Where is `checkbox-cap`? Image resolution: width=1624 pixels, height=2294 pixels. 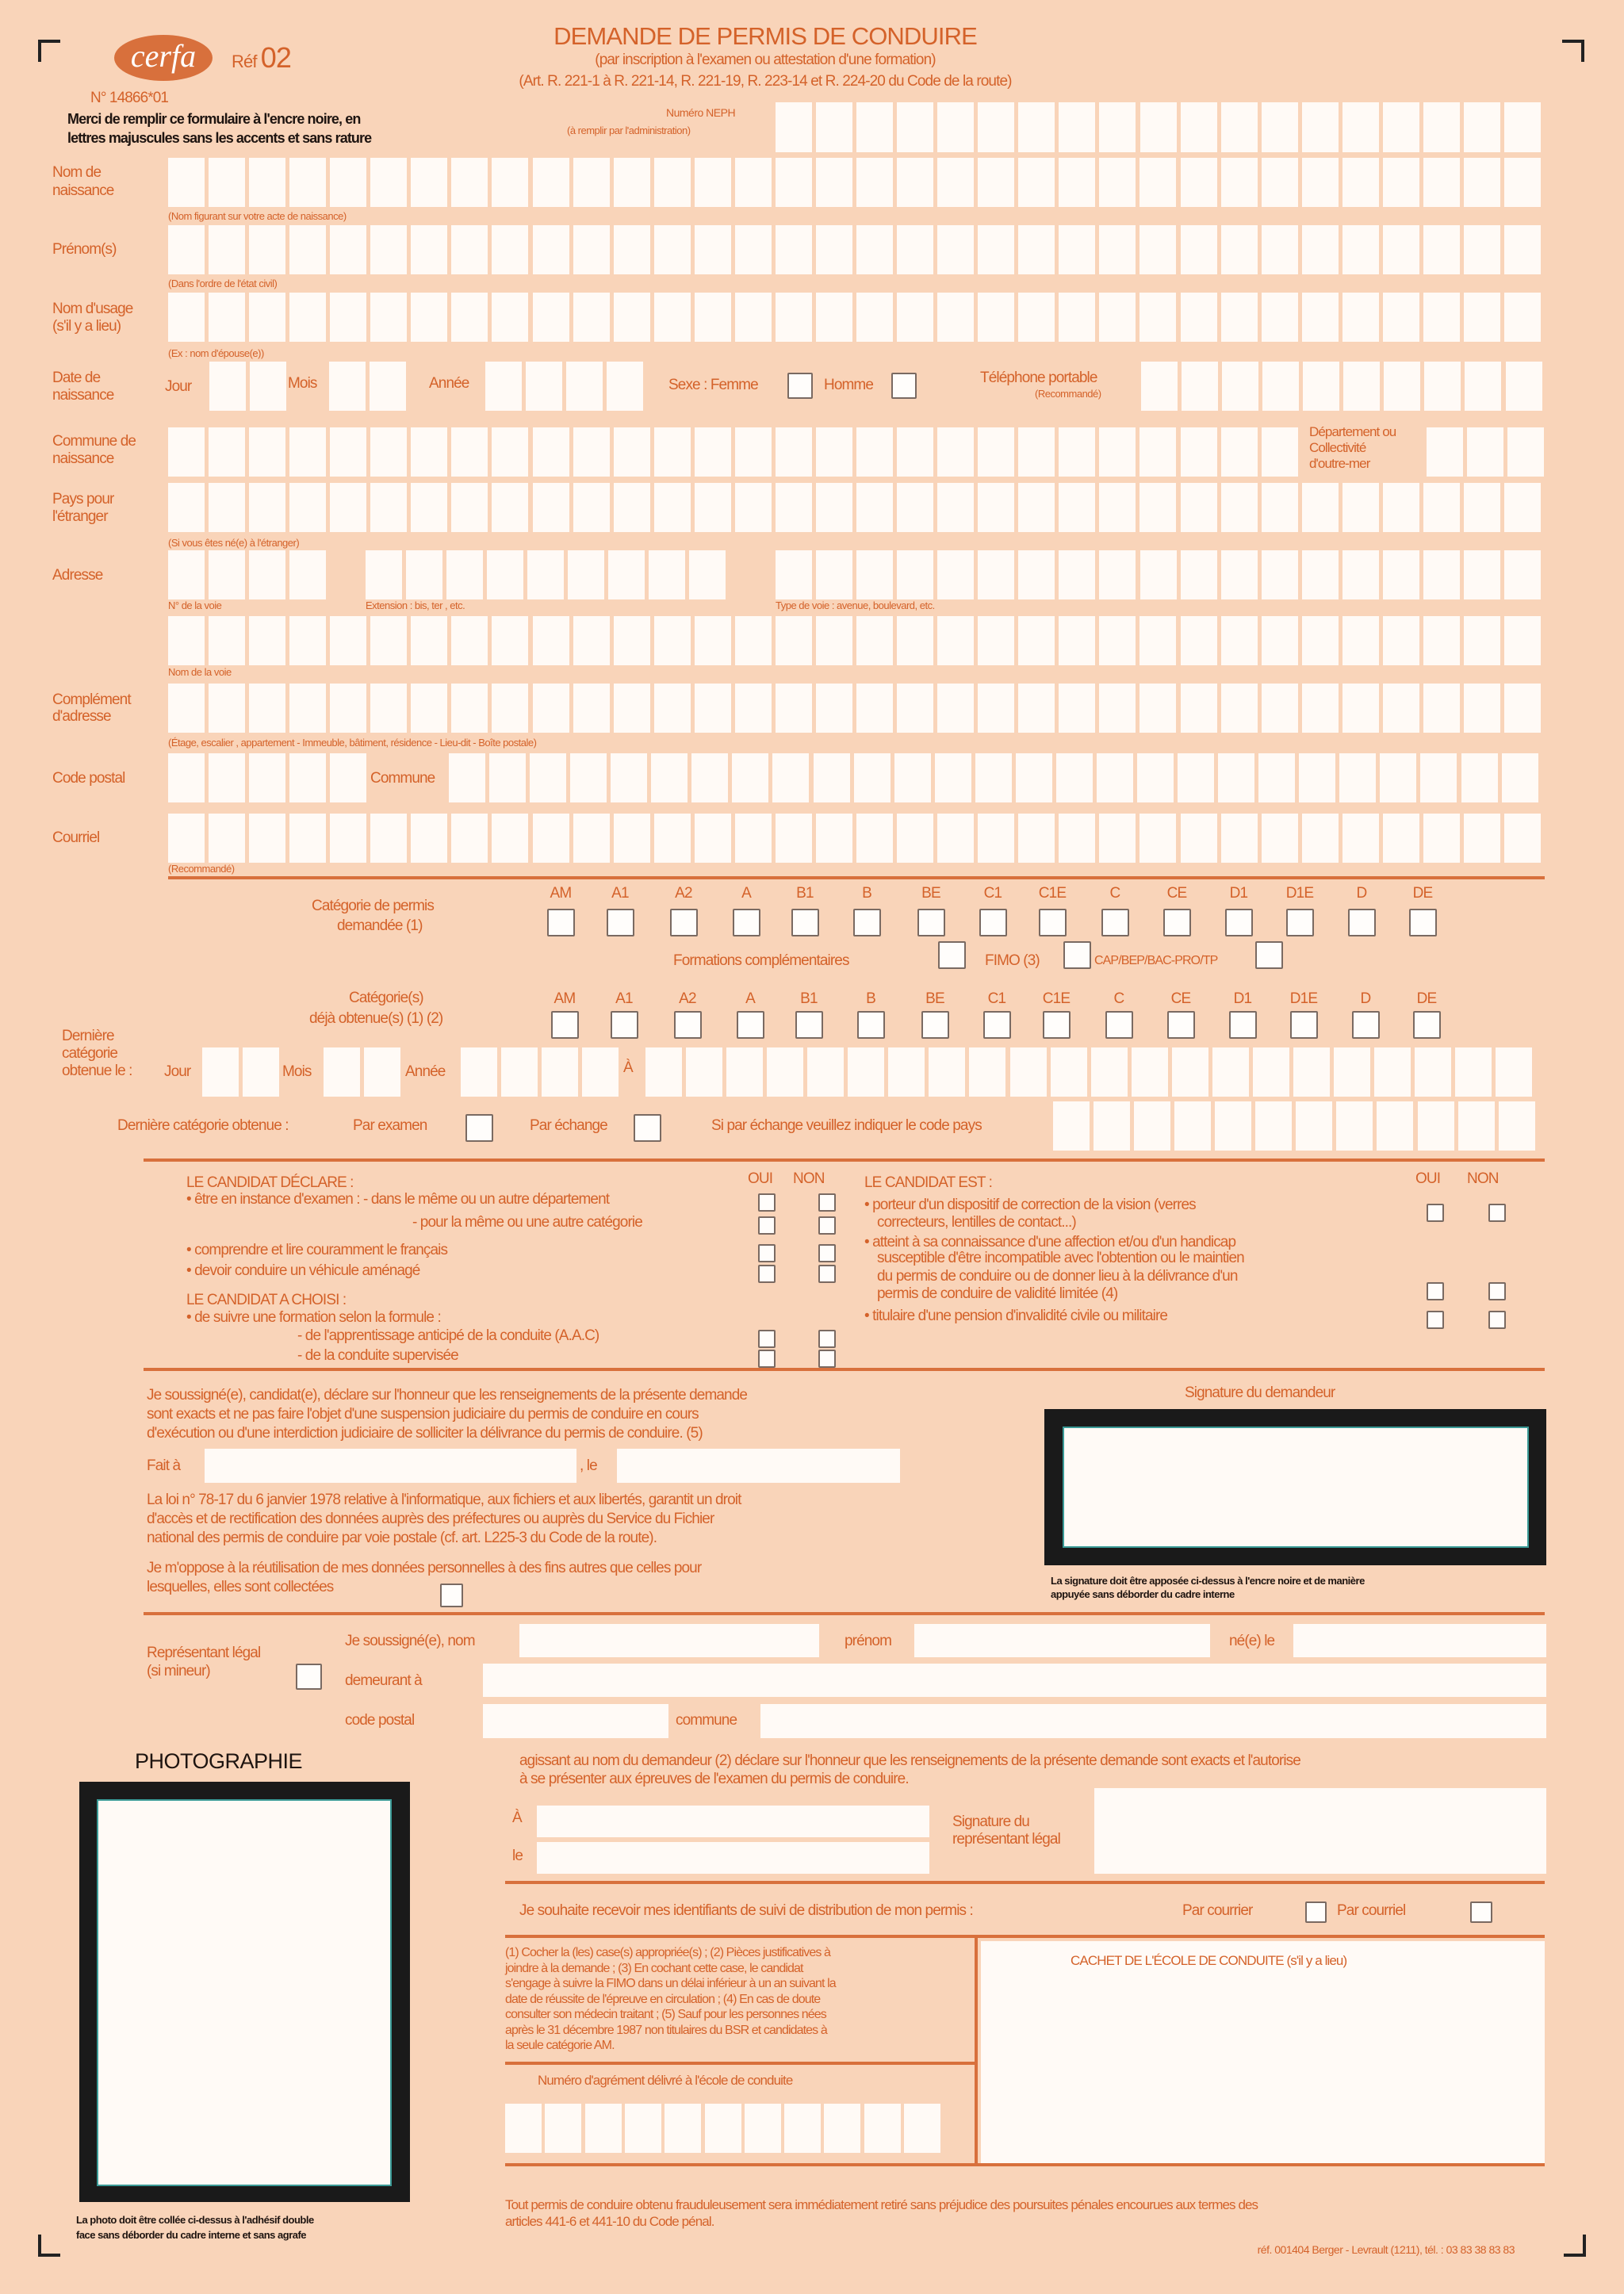 checkbox-cap is located at coordinates (1269, 955).